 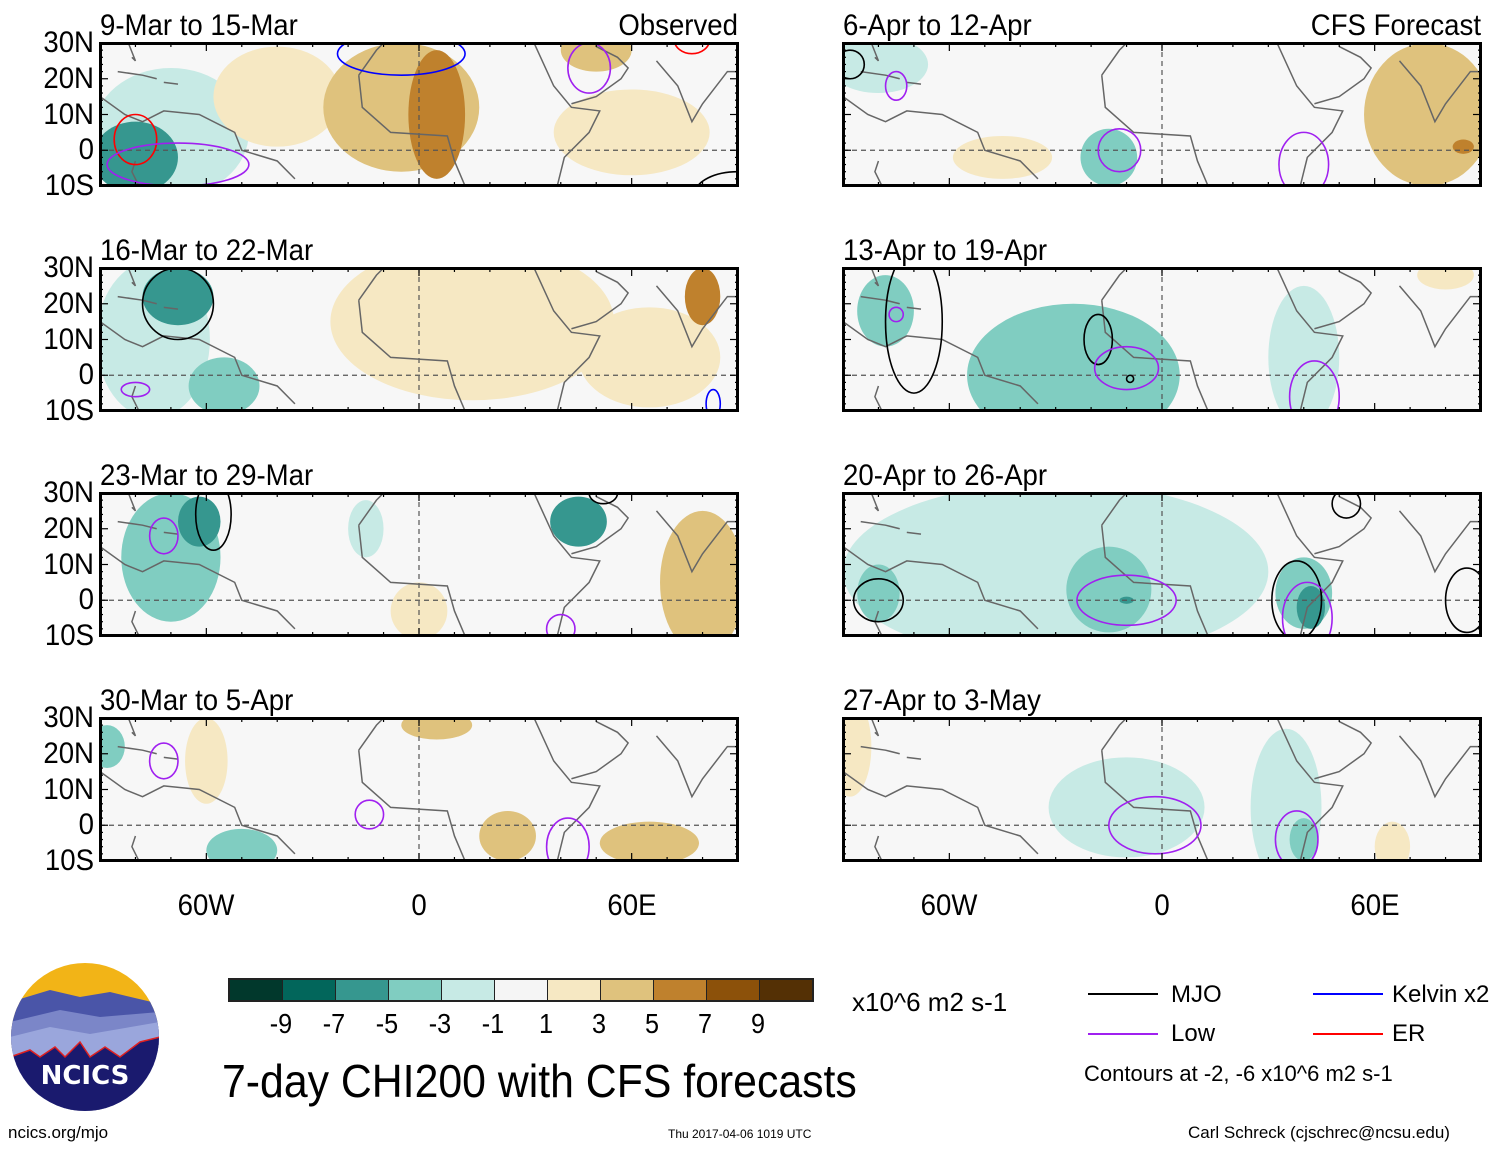 I want to click on legend-line-mjo, so click(x=1123, y=994).